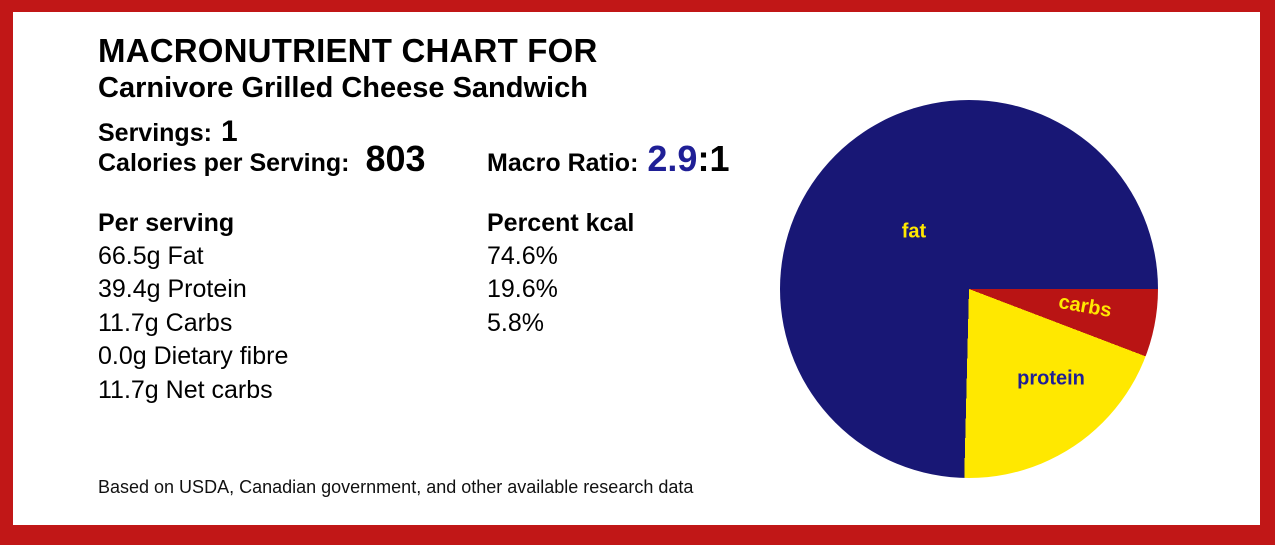 Image resolution: width=1275 pixels, height=545 pixels. What do you see at coordinates (515, 322) in the screenshot?
I see `percent-row-carbs: 5.8%` at bounding box center [515, 322].